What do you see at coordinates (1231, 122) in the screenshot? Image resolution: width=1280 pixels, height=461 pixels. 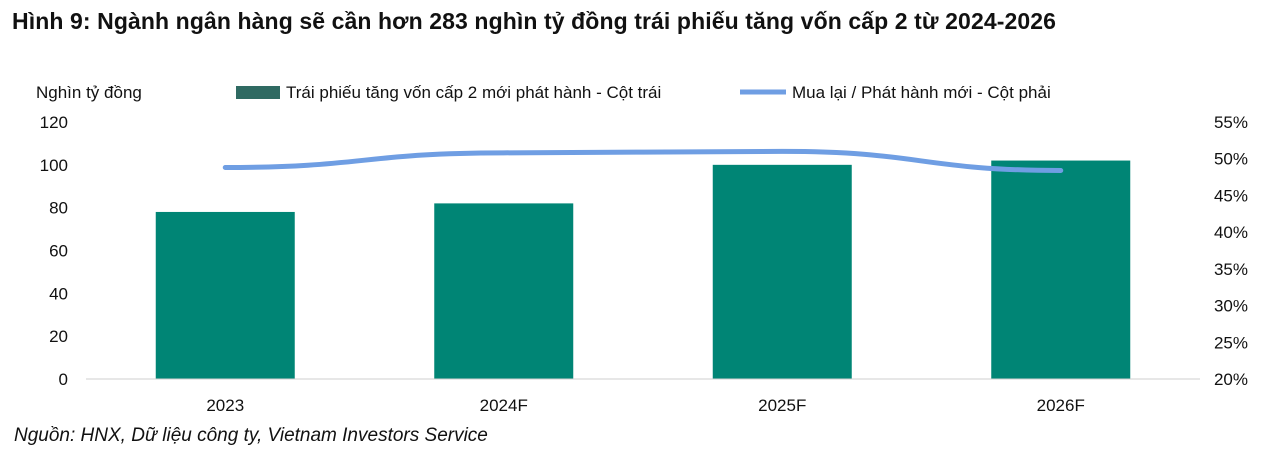 I see `y-right-tick-label: 55%` at bounding box center [1231, 122].